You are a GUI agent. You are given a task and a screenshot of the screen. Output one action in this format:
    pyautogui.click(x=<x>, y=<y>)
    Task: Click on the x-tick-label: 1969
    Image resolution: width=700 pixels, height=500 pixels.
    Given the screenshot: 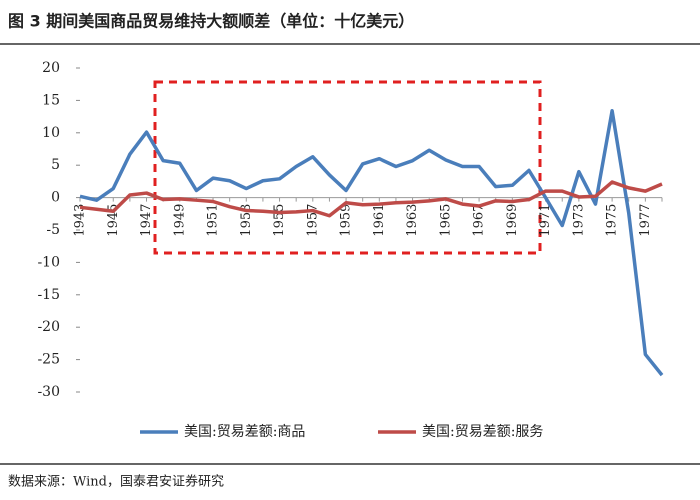 What is the action you would take?
    pyautogui.click(x=512, y=220)
    